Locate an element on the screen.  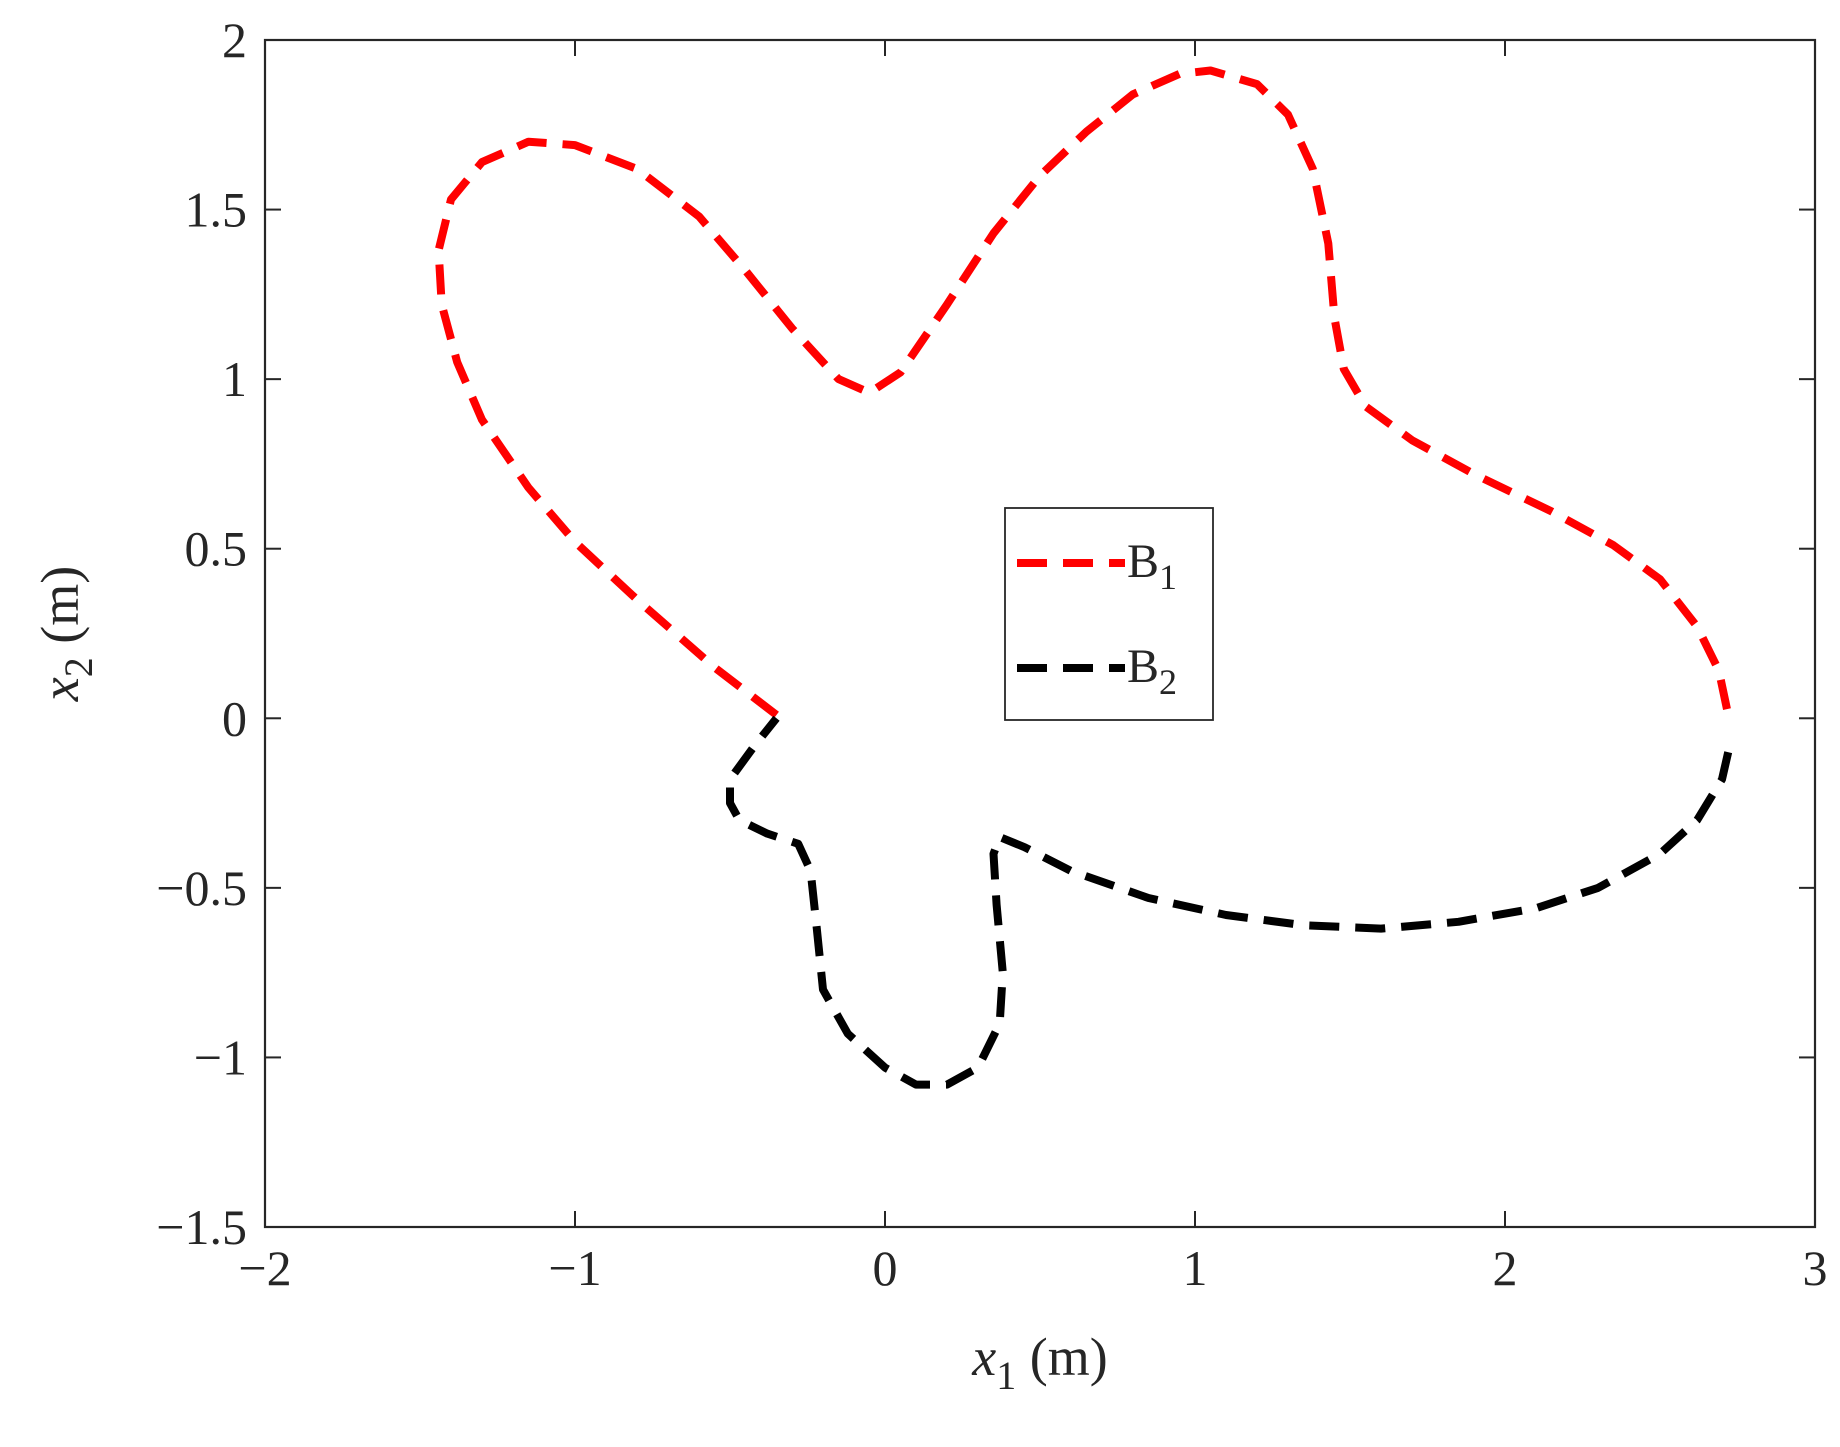
y-axis-label-sub: 2 is located at coordinates (78, 667).